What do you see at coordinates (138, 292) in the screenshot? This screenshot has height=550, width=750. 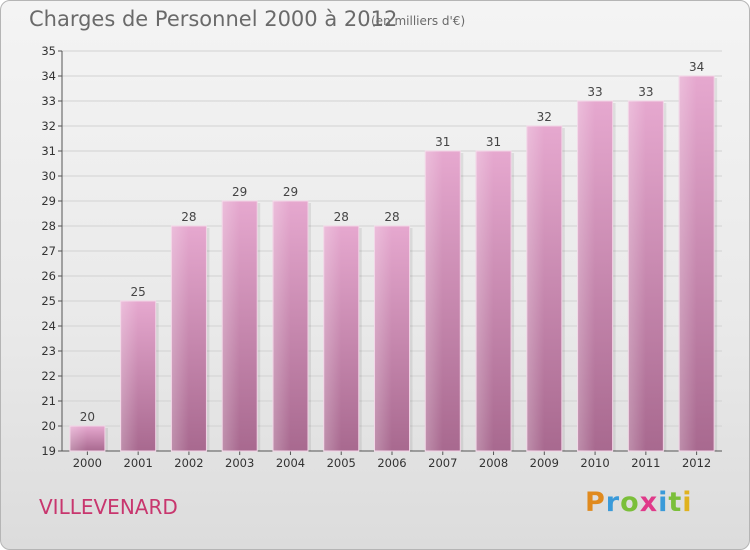 I see `value-label: 25` at bounding box center [138, 292].